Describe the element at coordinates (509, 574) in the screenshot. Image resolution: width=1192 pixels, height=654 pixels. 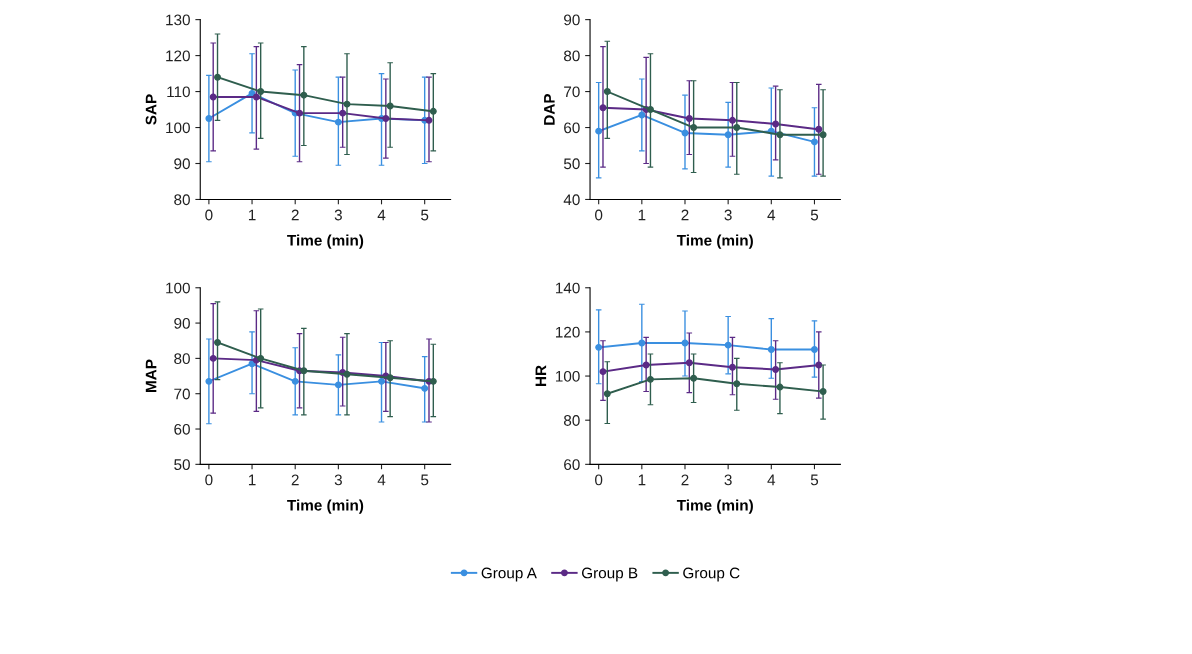
I see `legend-label: Group A` at that location.